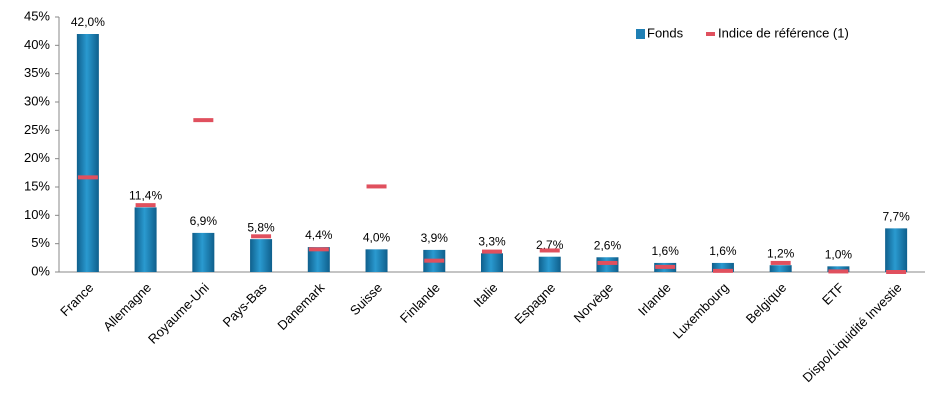 The height and width of the screenshot is (406, 925). What do you see at coordinates (665, 32) in the screenshot?
I see `legend-label: Fonds` at bounding box center [665, 32].